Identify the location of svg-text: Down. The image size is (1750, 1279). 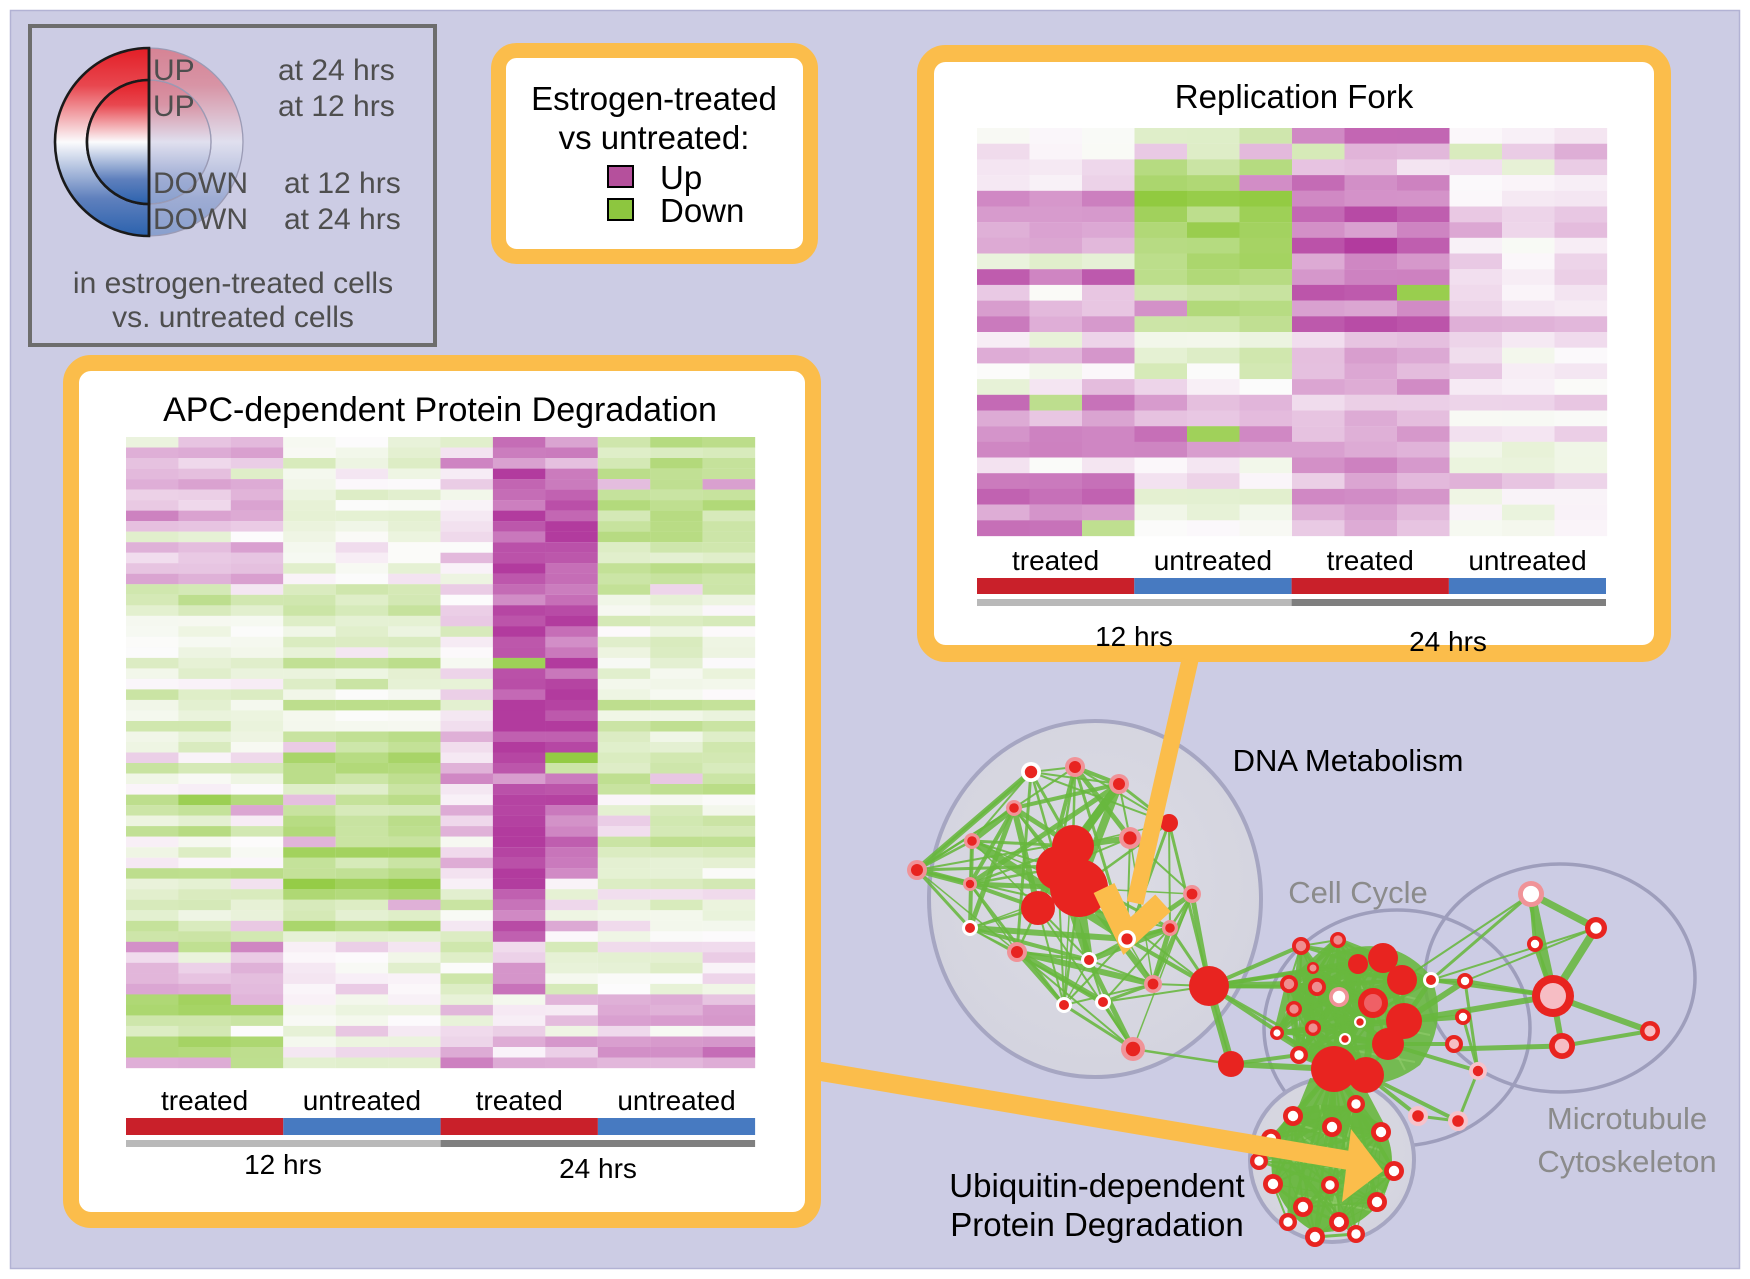
(702, 210).